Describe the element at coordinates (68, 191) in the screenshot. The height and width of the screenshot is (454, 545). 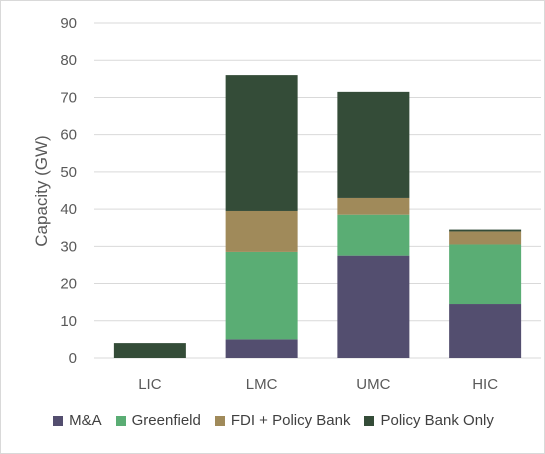
I see `y-tick-labels: 0 10 20 30 40 50 60 70 80 90` at that location.